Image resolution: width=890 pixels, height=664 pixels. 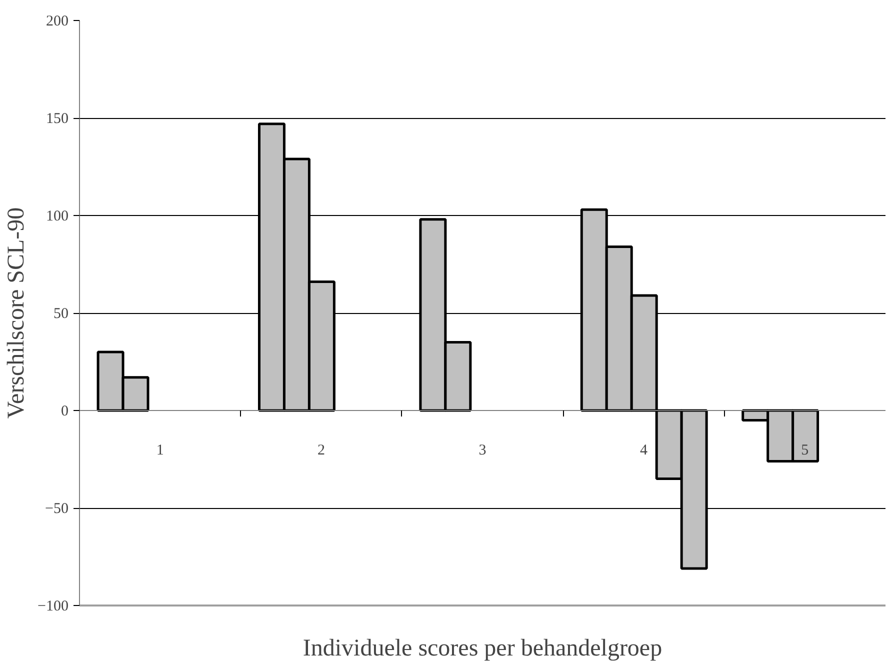 What do you see at coordinates (482, 649) in the screenshot?
I see `x-axis-title: Individuele scores per behandelgroep` at bounding box center [482, 649].